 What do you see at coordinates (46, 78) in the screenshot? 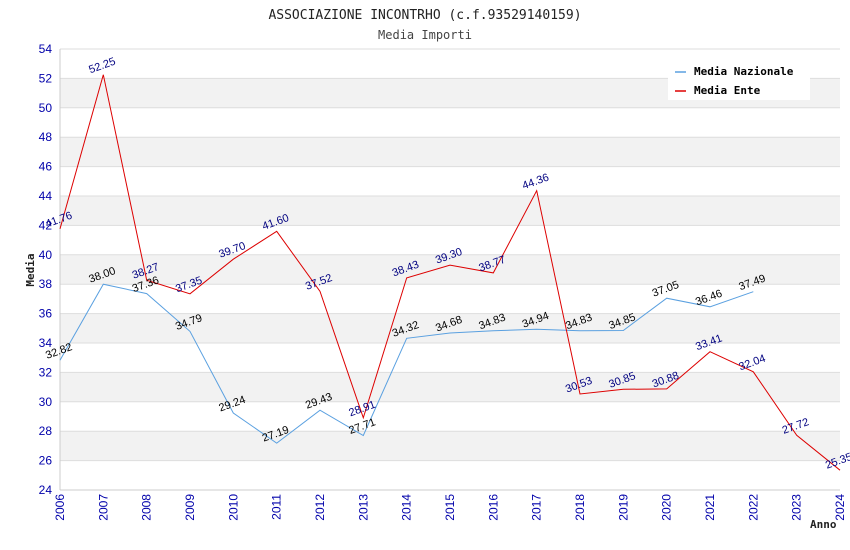
I see `y-tick-label: 52` at bounding box center [46, 78].